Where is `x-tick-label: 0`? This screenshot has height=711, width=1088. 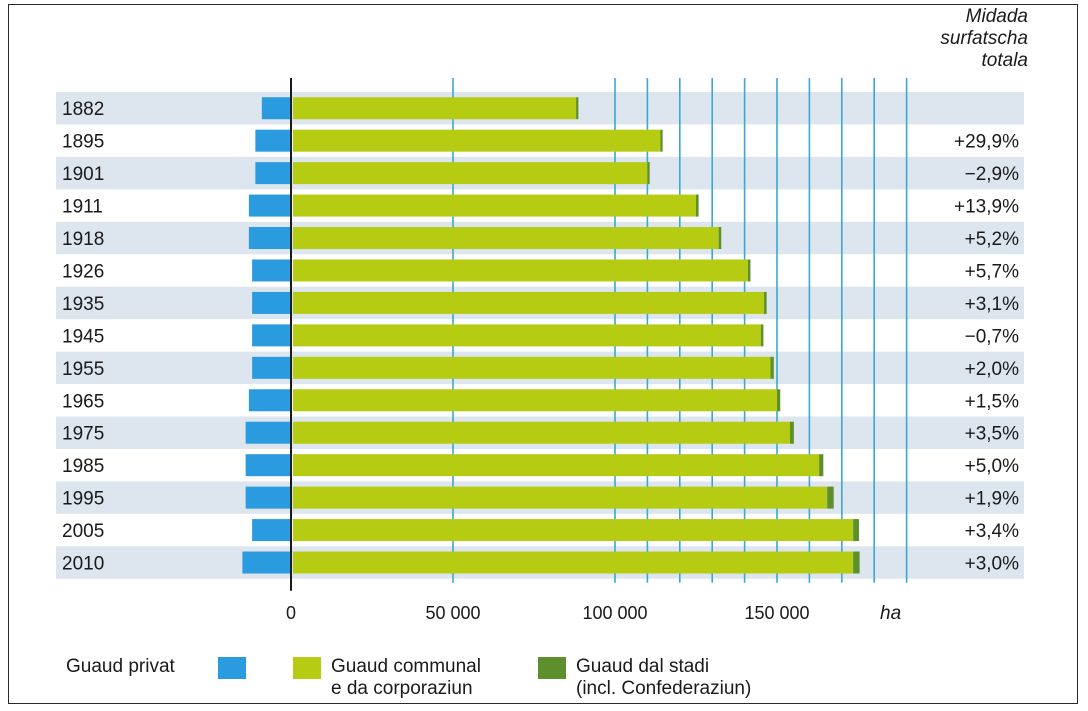 x-tick-label: 0 is located at coordinates (291, 613).